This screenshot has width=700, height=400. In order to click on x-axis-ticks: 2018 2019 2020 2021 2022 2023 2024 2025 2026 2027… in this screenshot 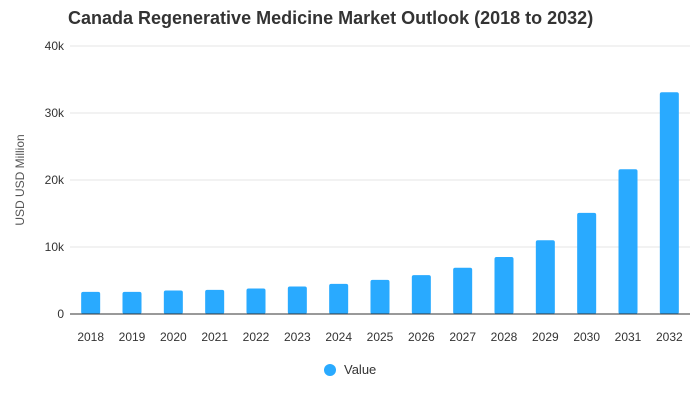, I will do `click(380, 337)`.